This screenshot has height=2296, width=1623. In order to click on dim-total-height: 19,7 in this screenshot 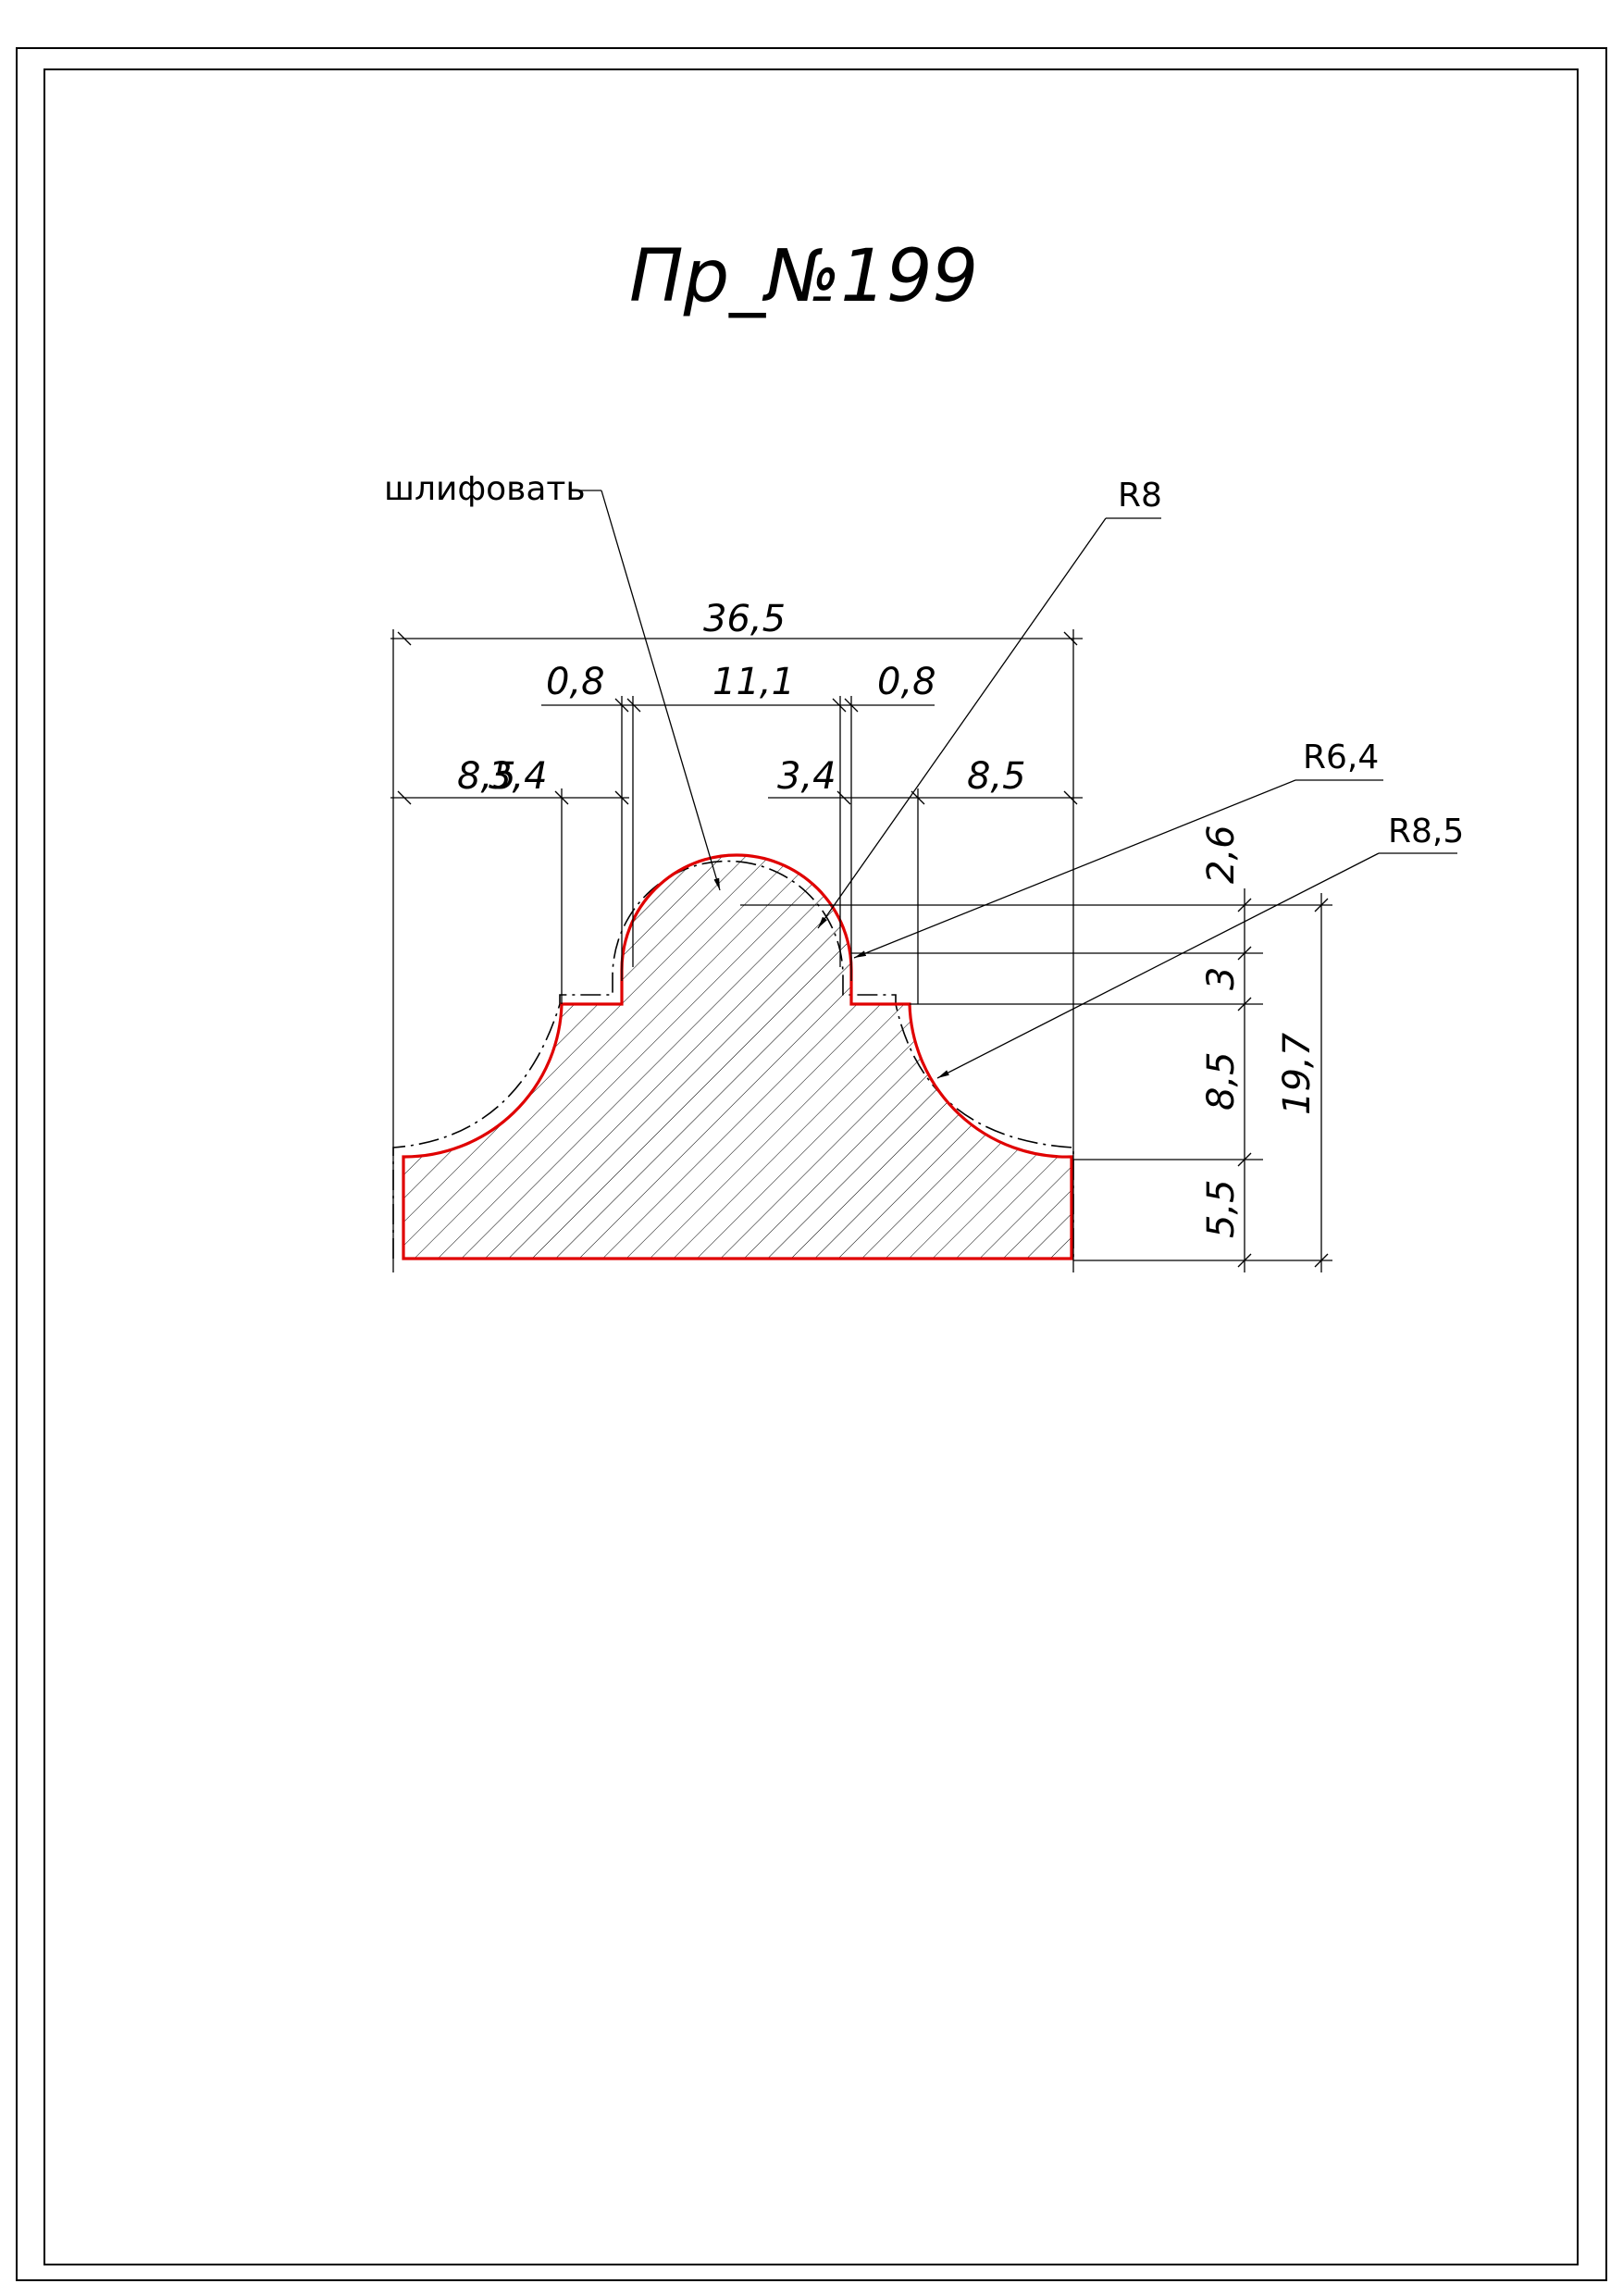, I will do `click(1297, 1074)`.